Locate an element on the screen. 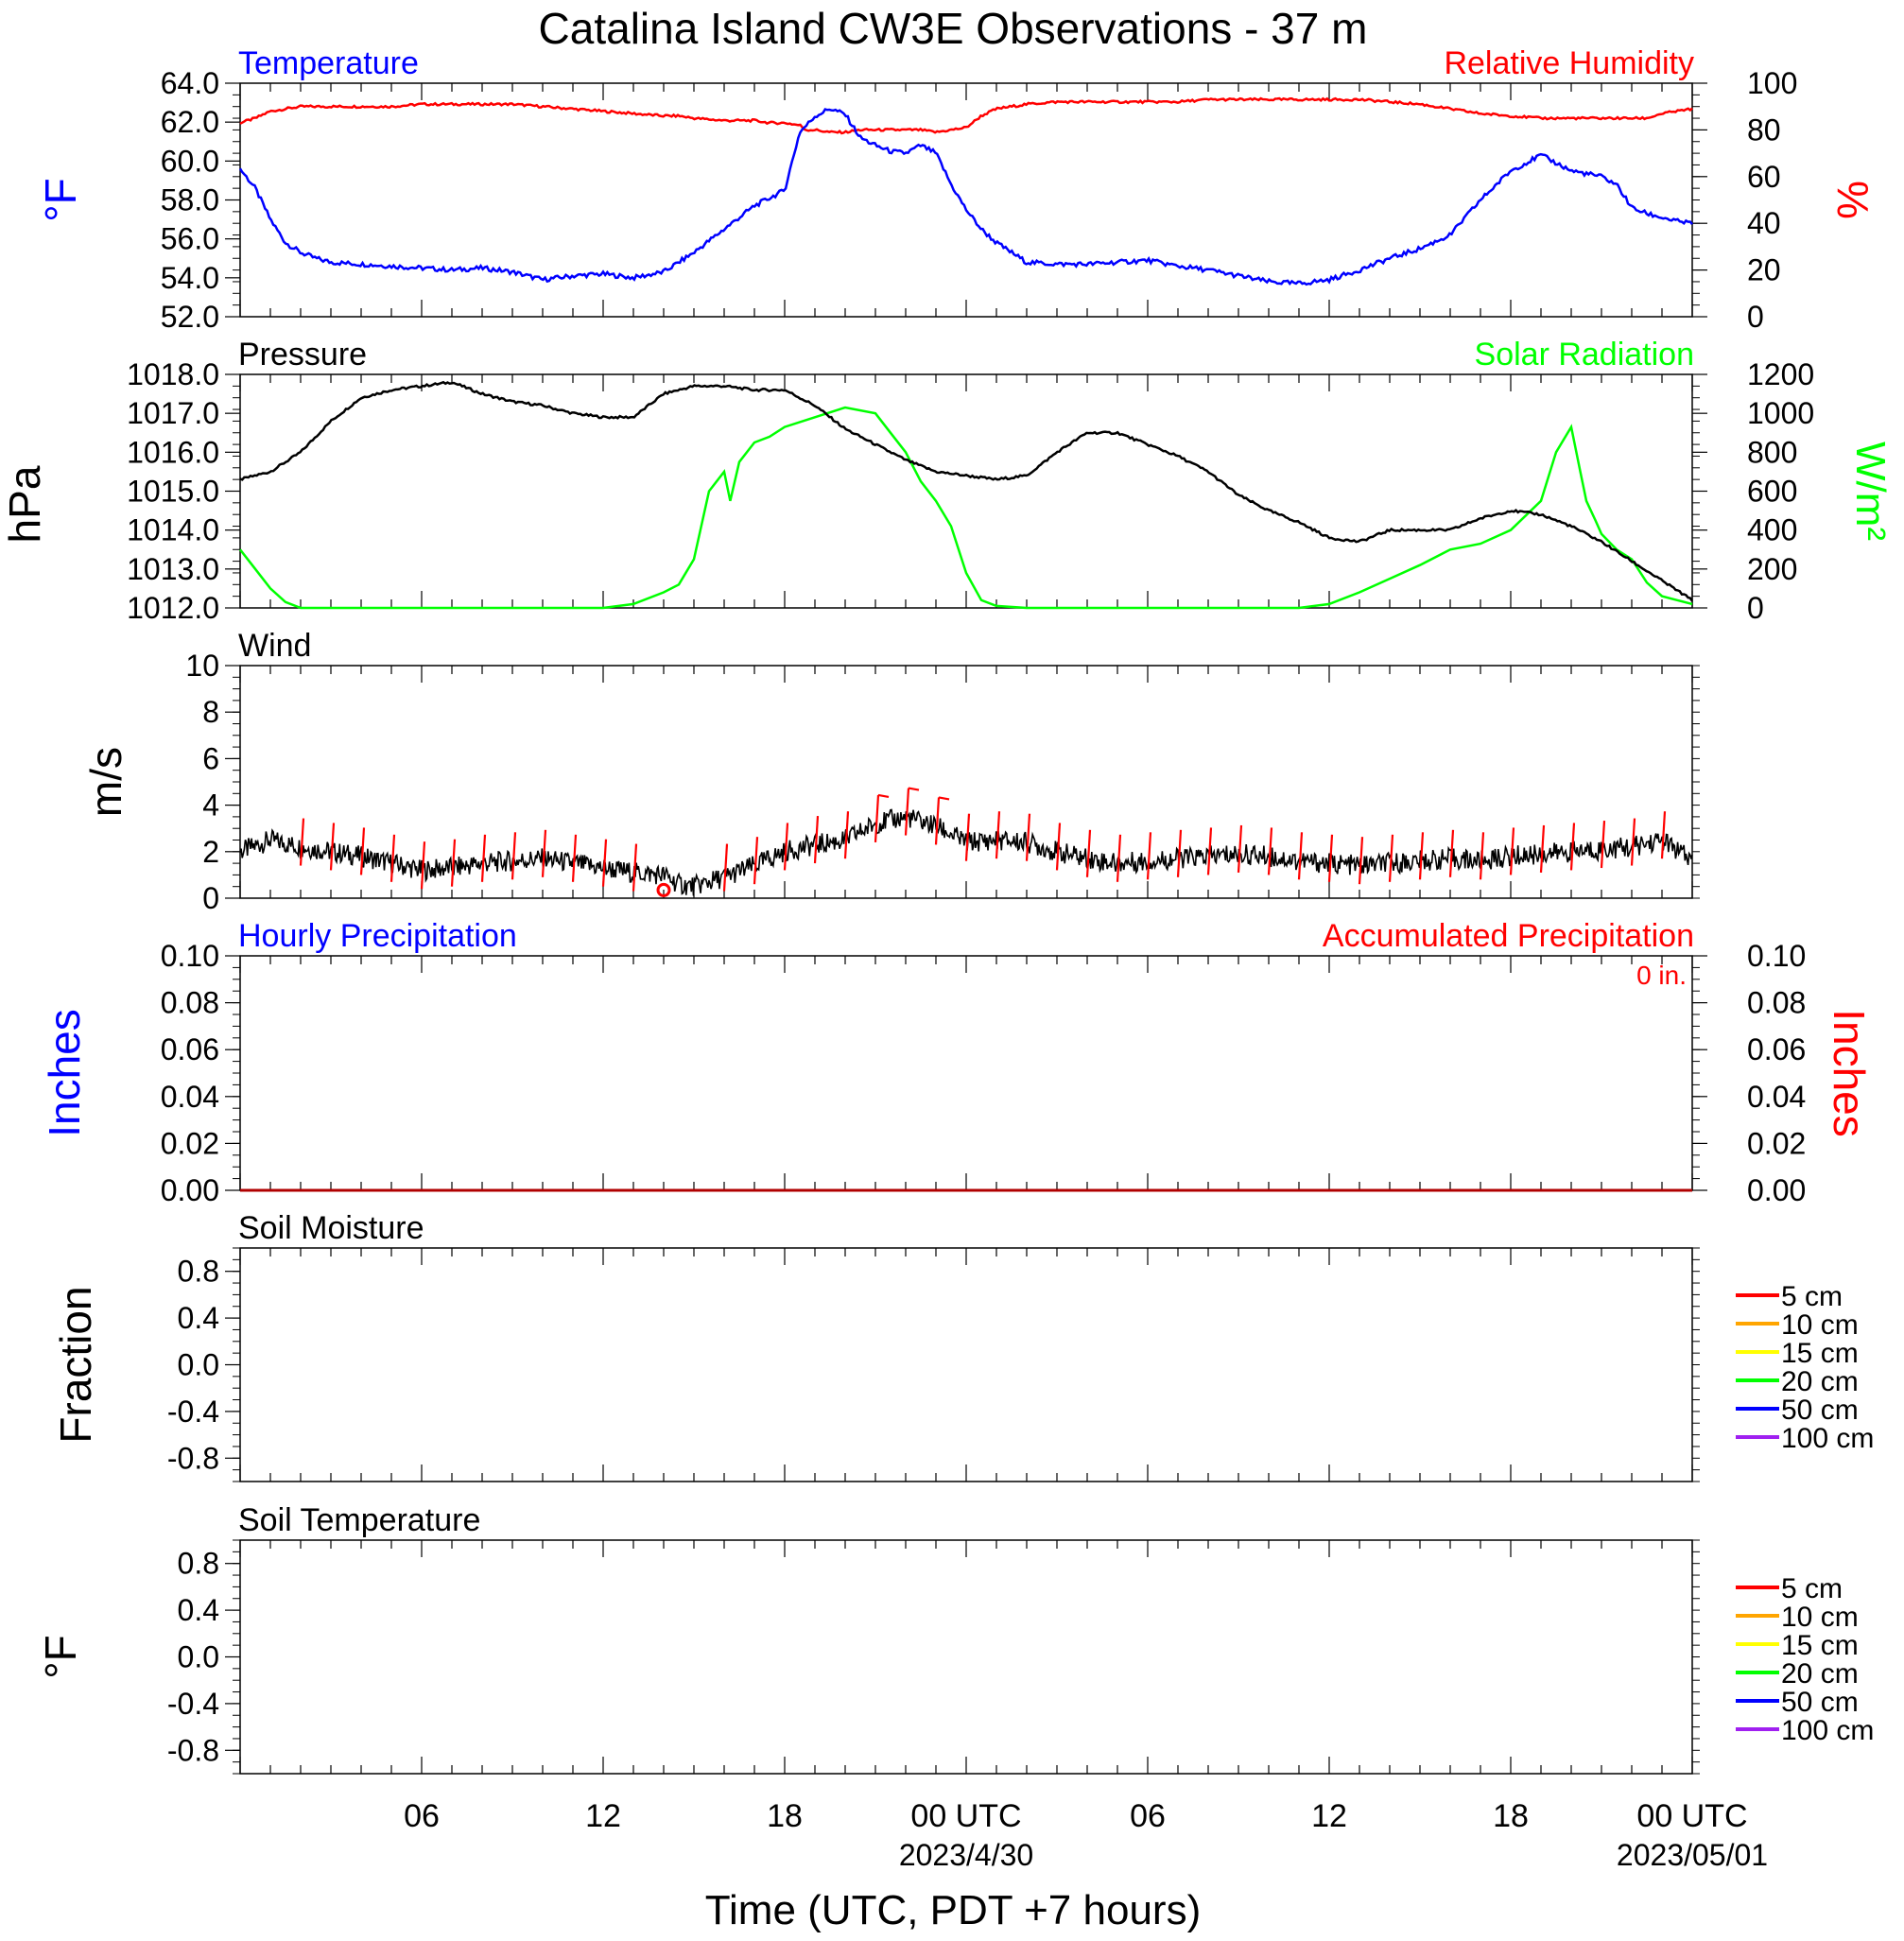 Image resolution: width=1904 pixels, height=1941 pixels. y-tick-label-right: 0.04 is located at coordinates (1777, 1097).